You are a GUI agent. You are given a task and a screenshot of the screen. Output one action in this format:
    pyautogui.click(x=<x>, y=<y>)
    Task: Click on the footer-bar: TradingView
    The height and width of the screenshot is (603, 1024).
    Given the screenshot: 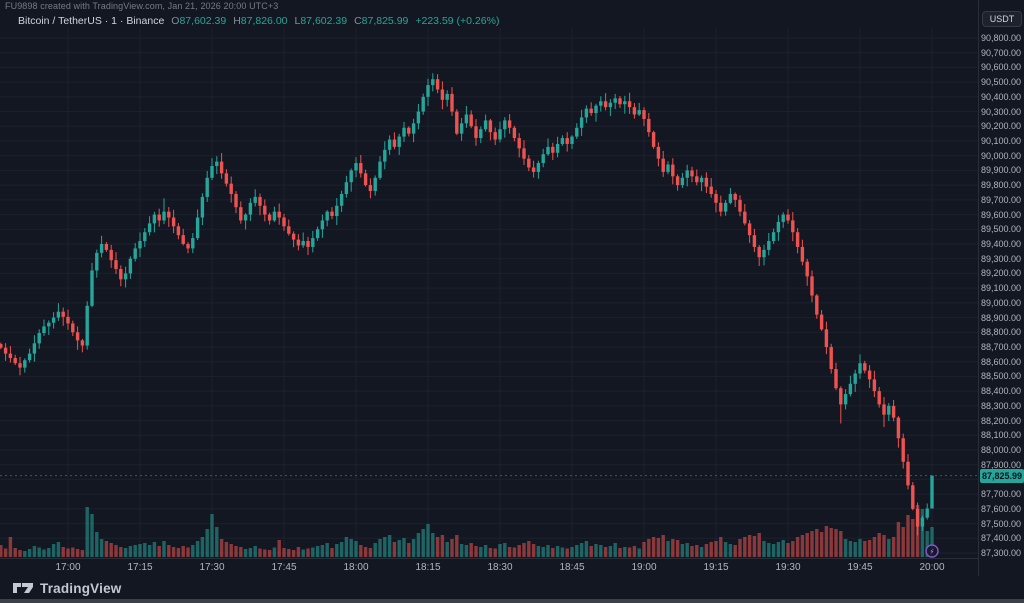 What is the action you would take?
    pyautogui.click(x=512, y=588)
    